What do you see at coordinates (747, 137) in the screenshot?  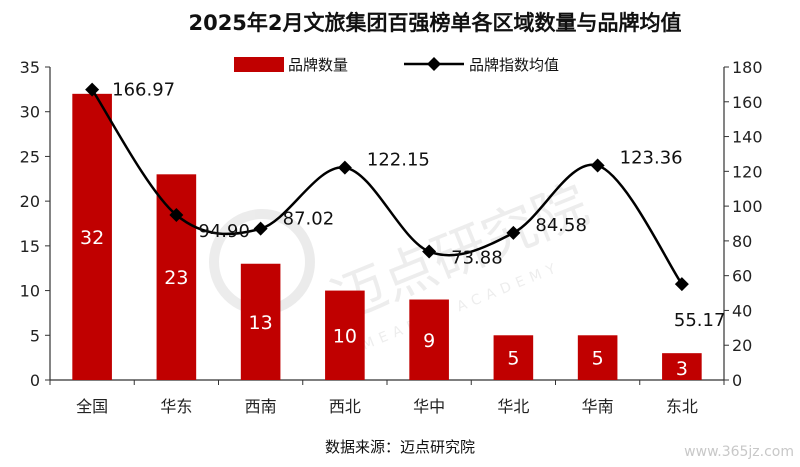 I see `y-right-tick-label: 140` at bounding box center [747, 137].